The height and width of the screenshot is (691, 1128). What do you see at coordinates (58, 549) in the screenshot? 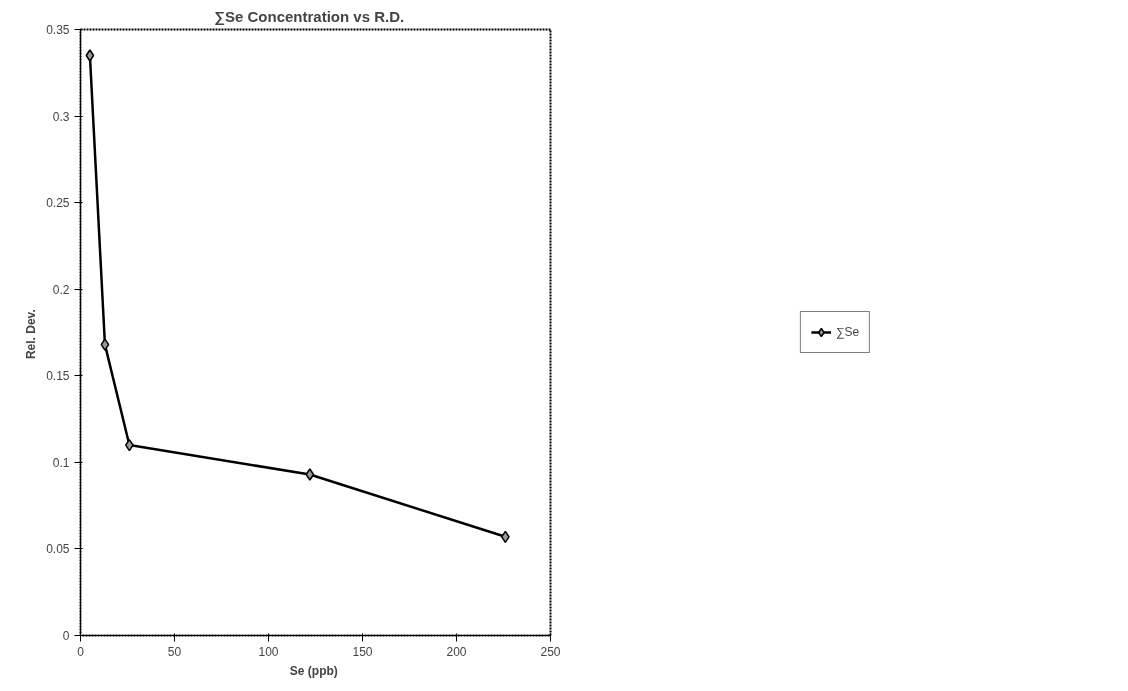
I see `y-tick-label: 0.05` at bounding box center [58, 549].